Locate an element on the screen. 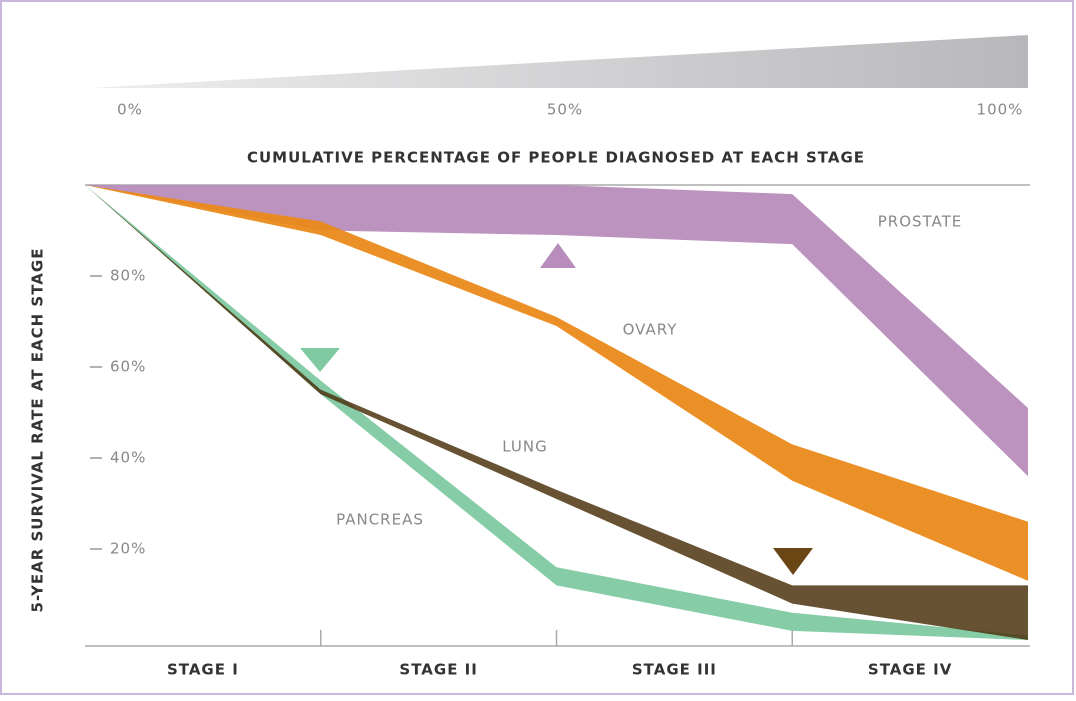  x-tick-label: 0% is located at coordinates (130, 110).